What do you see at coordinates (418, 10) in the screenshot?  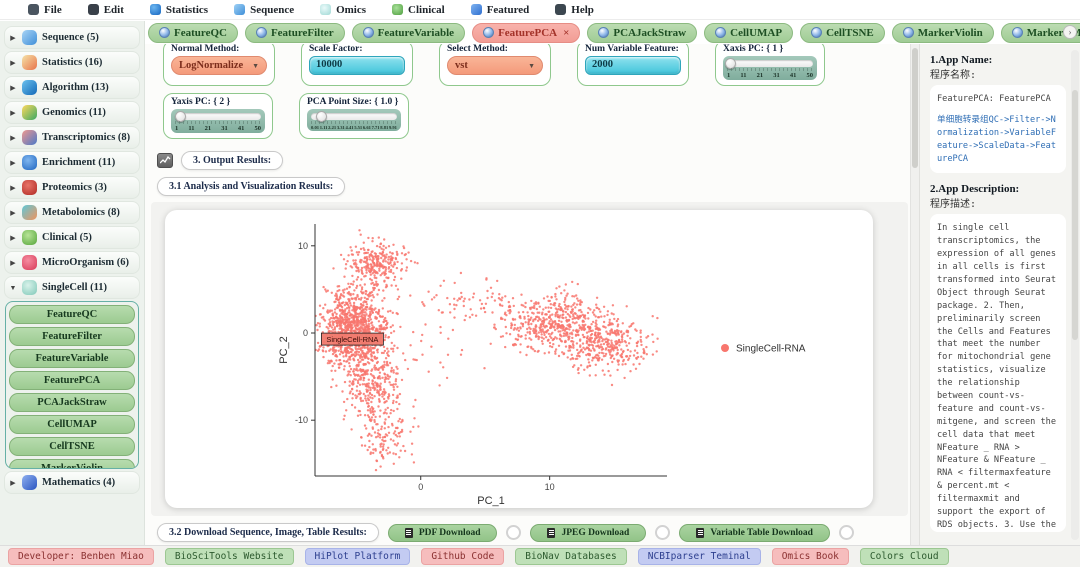 I see `menu-item-clinical: Clinical` at bounding box center [418, 10].